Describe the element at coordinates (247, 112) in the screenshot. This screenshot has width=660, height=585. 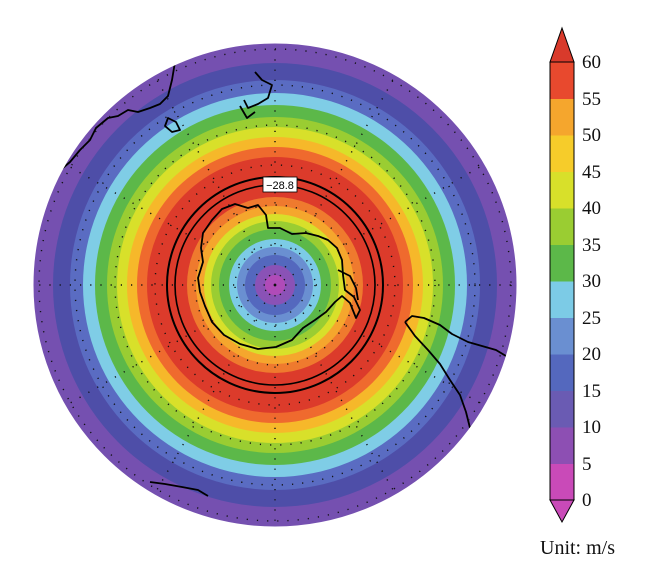
I see `new-zealand-south` at that location.